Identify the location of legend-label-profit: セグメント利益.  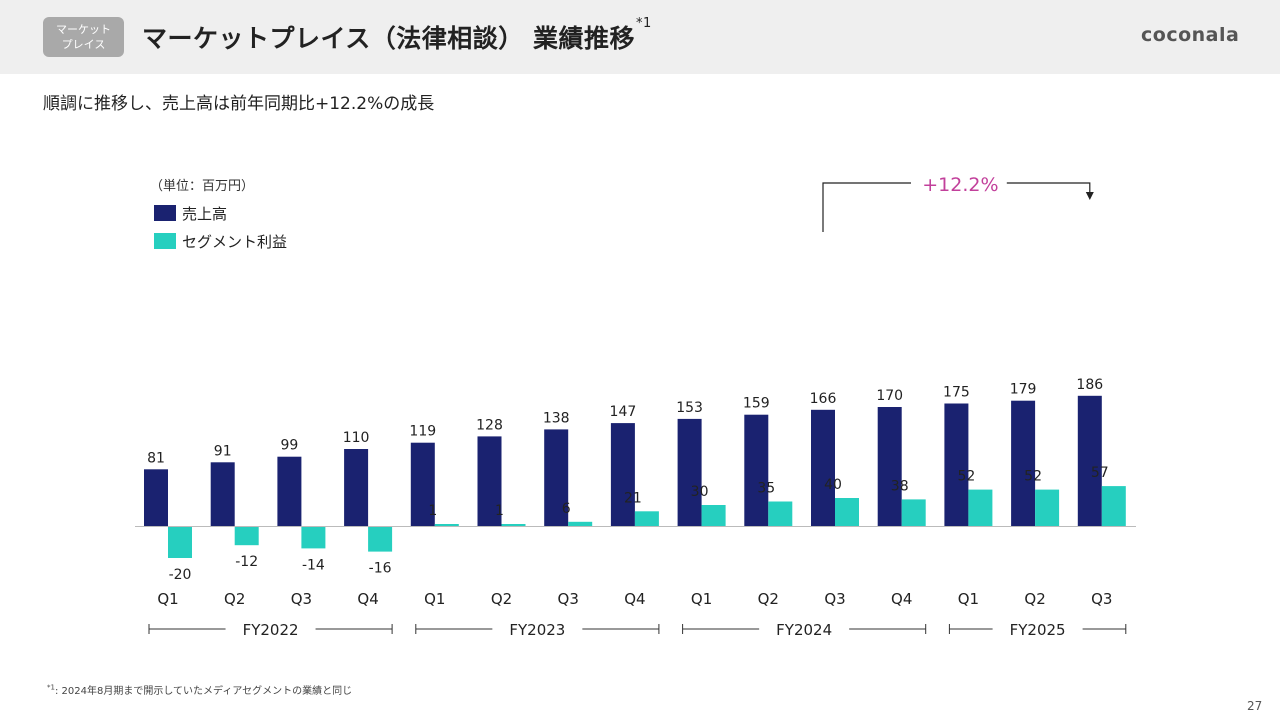
(234, 242).